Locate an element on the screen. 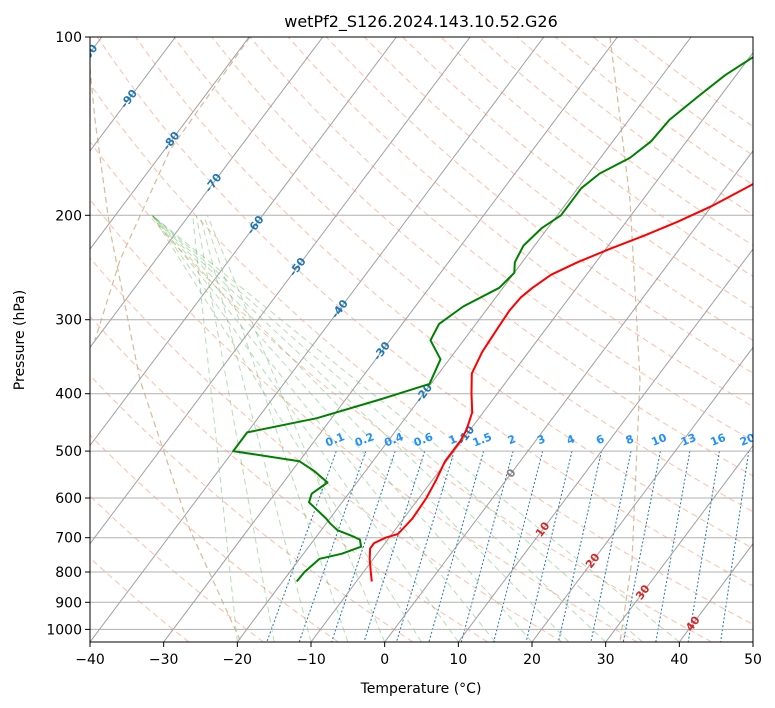 Image resolution: width=775 pixels, height=708 pixels. mixing-ratio-label: 13 is located at coordinates (688, 440).